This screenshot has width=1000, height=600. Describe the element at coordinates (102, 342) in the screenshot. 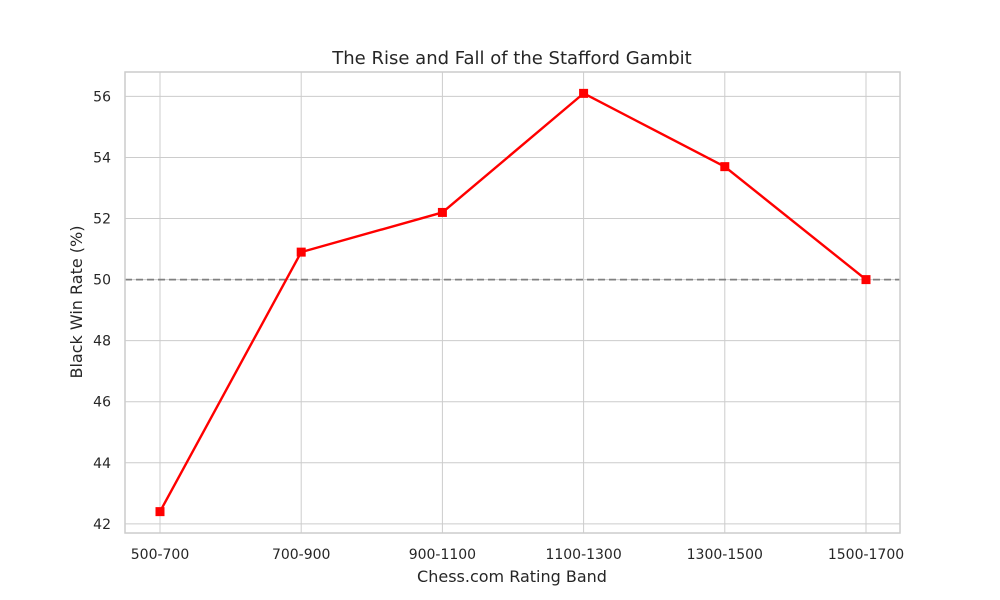

I see `y-tick-label: 48` at that location.